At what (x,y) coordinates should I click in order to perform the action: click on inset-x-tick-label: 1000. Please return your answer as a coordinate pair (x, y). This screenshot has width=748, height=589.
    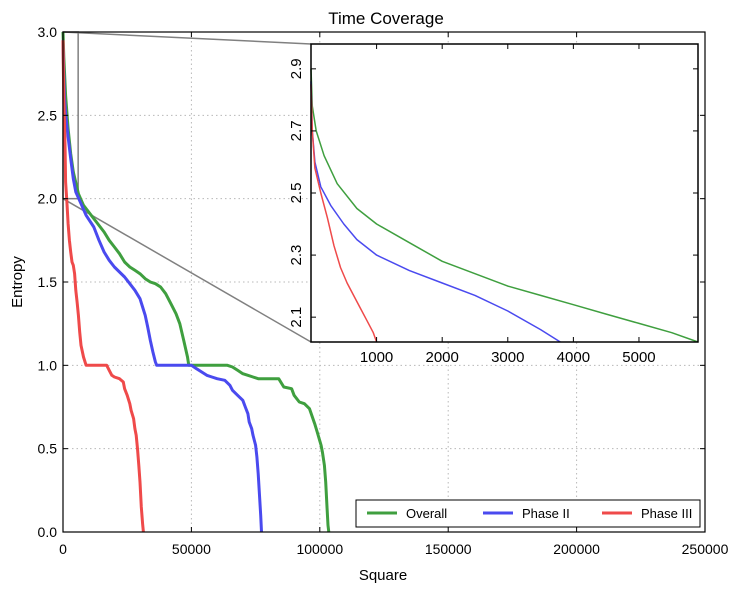
    Looking at the image, I should click on (376, 357).